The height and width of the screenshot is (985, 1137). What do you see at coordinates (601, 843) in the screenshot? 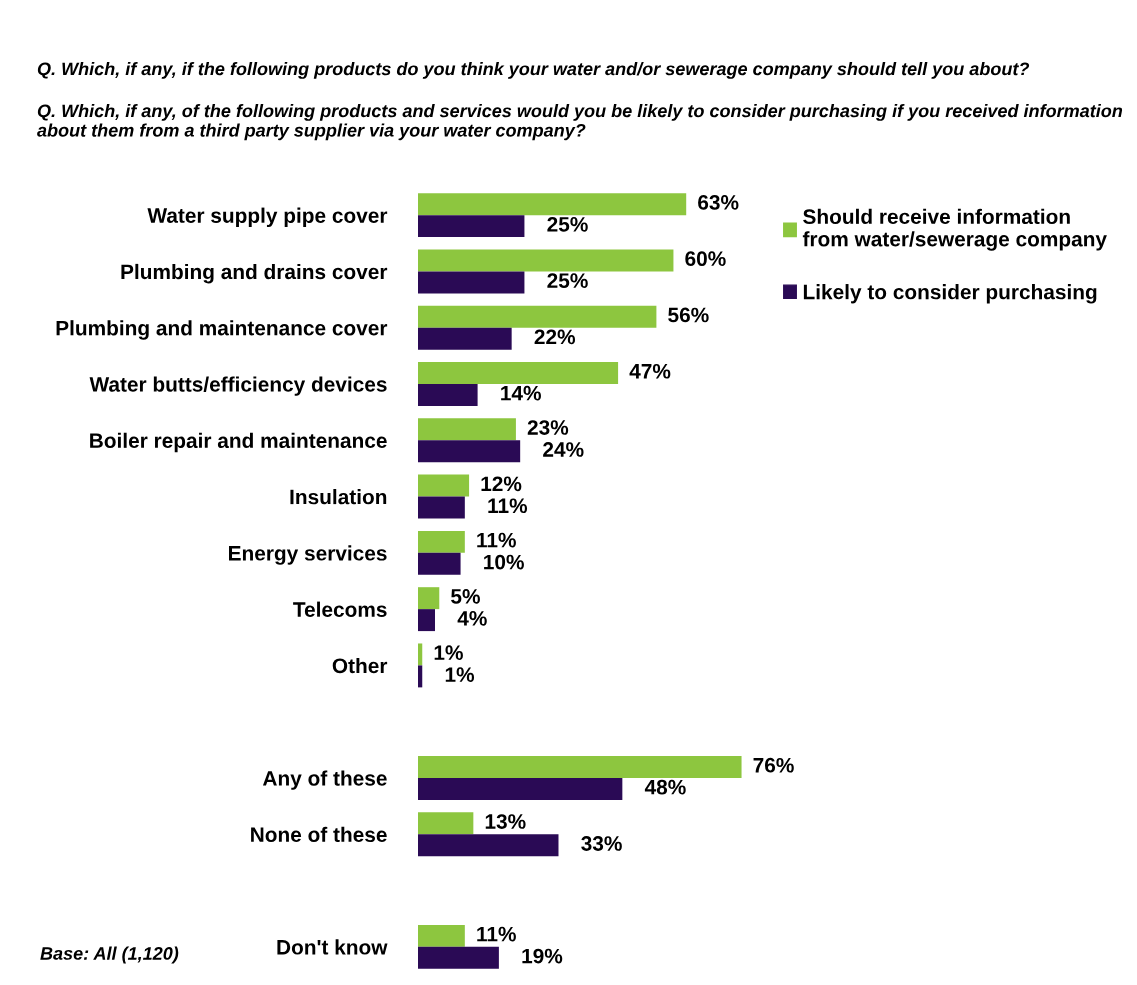
I see `data-label: 33%` at bounding box center [601, 843].